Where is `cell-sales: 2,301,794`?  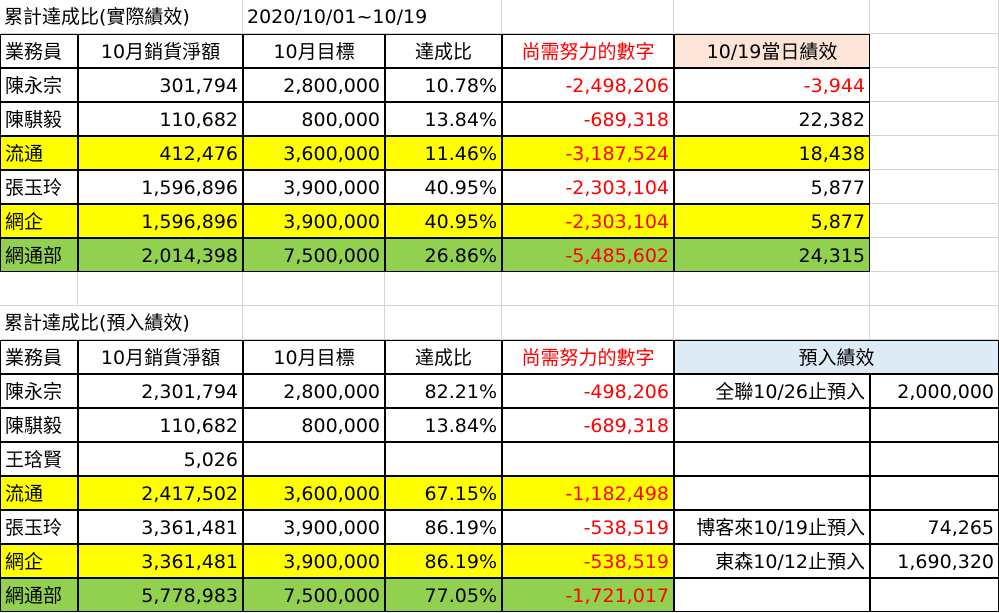 cell-sales: 2,301,794 is located at coordinates (160, 391).